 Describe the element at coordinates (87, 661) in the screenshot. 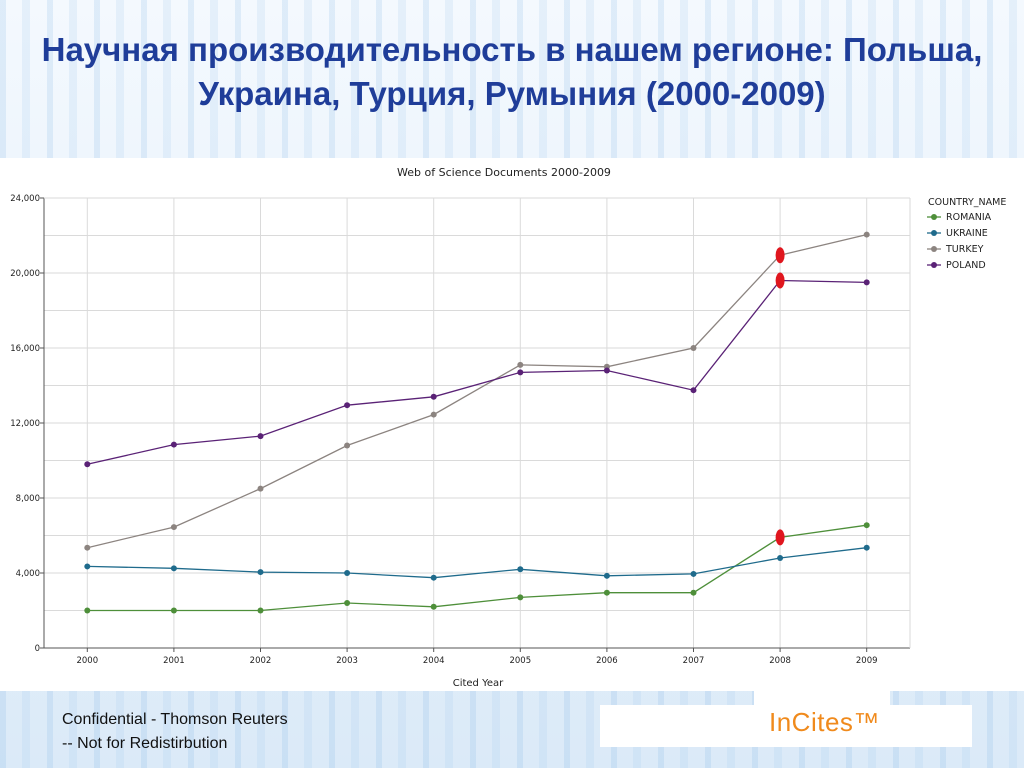

I see `x-tick-label: 2000` at that location.